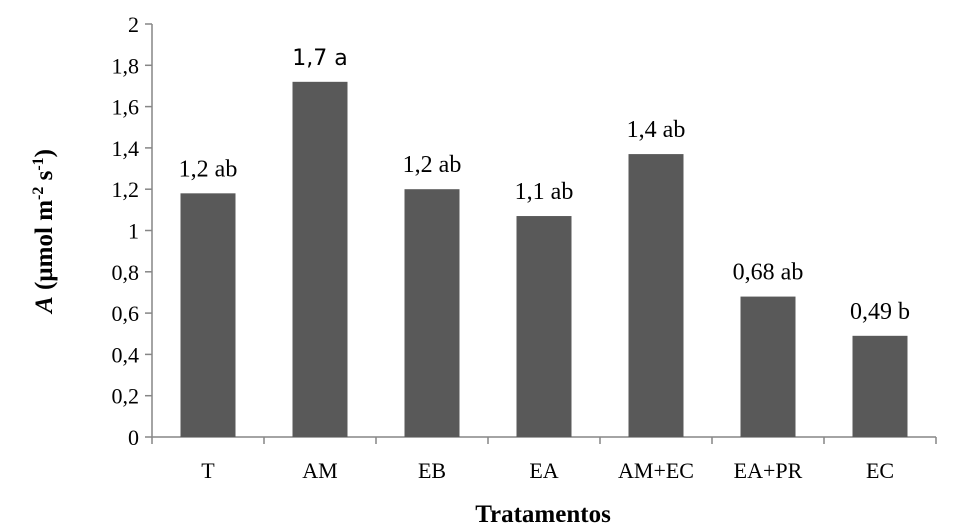 This screenshot has width=963, height=531. What do you see at coordinates (544, 192) in the screenshot?
I see `data-label: 1,1 ab` at bounding box center [544, 192].